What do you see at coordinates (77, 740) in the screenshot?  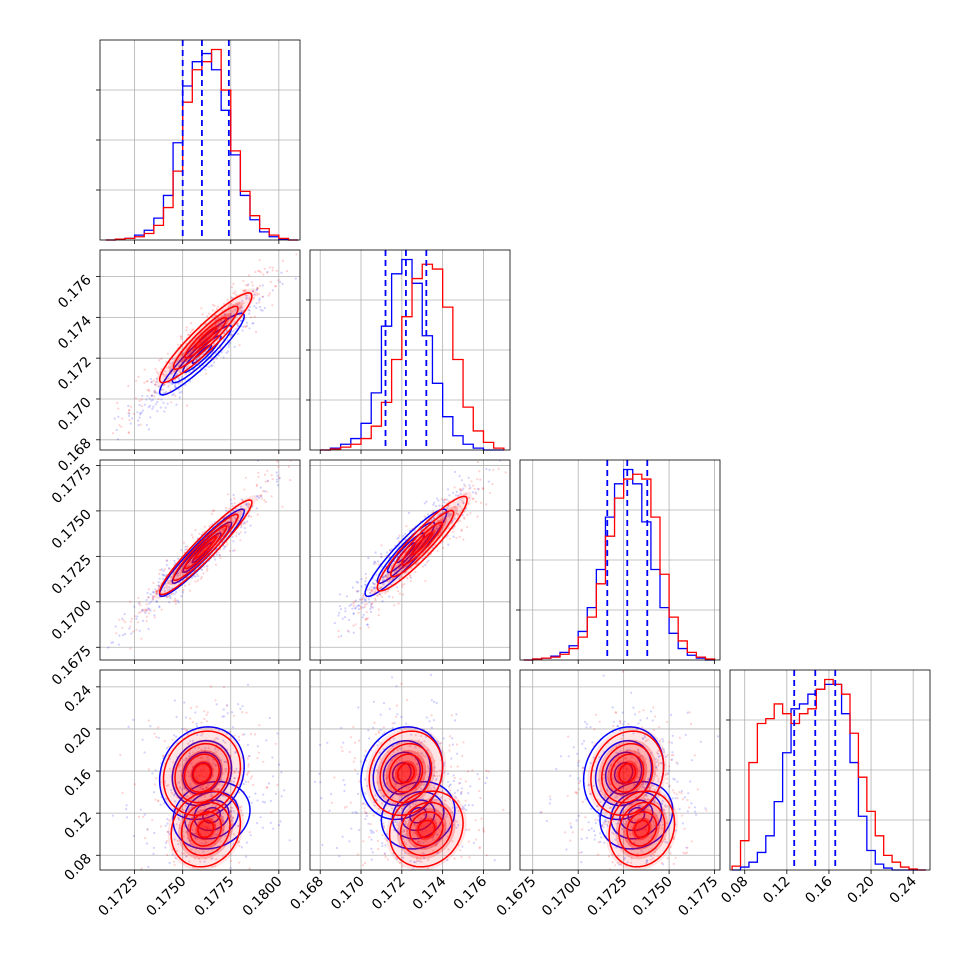 I see `y-tick-label: 0.20` at bounding box center [77, 740].